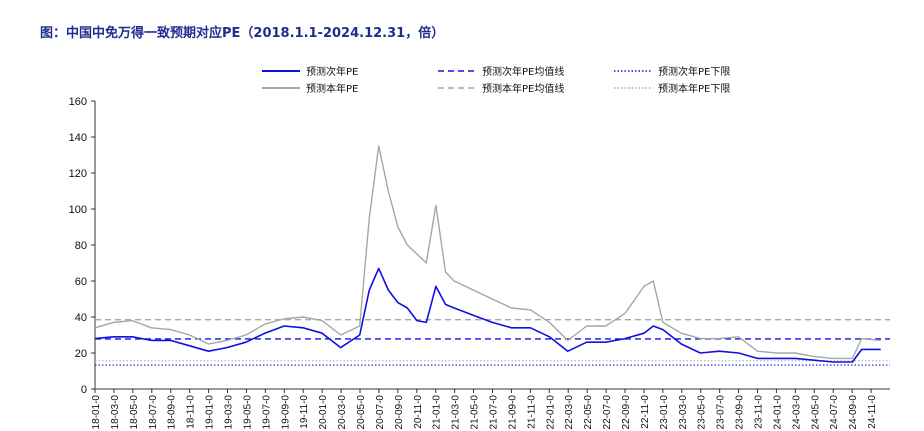 The width and height of the screenshot is (924, 431). I want to click on x-tick-label: 23-09-0, so click(740, 412).